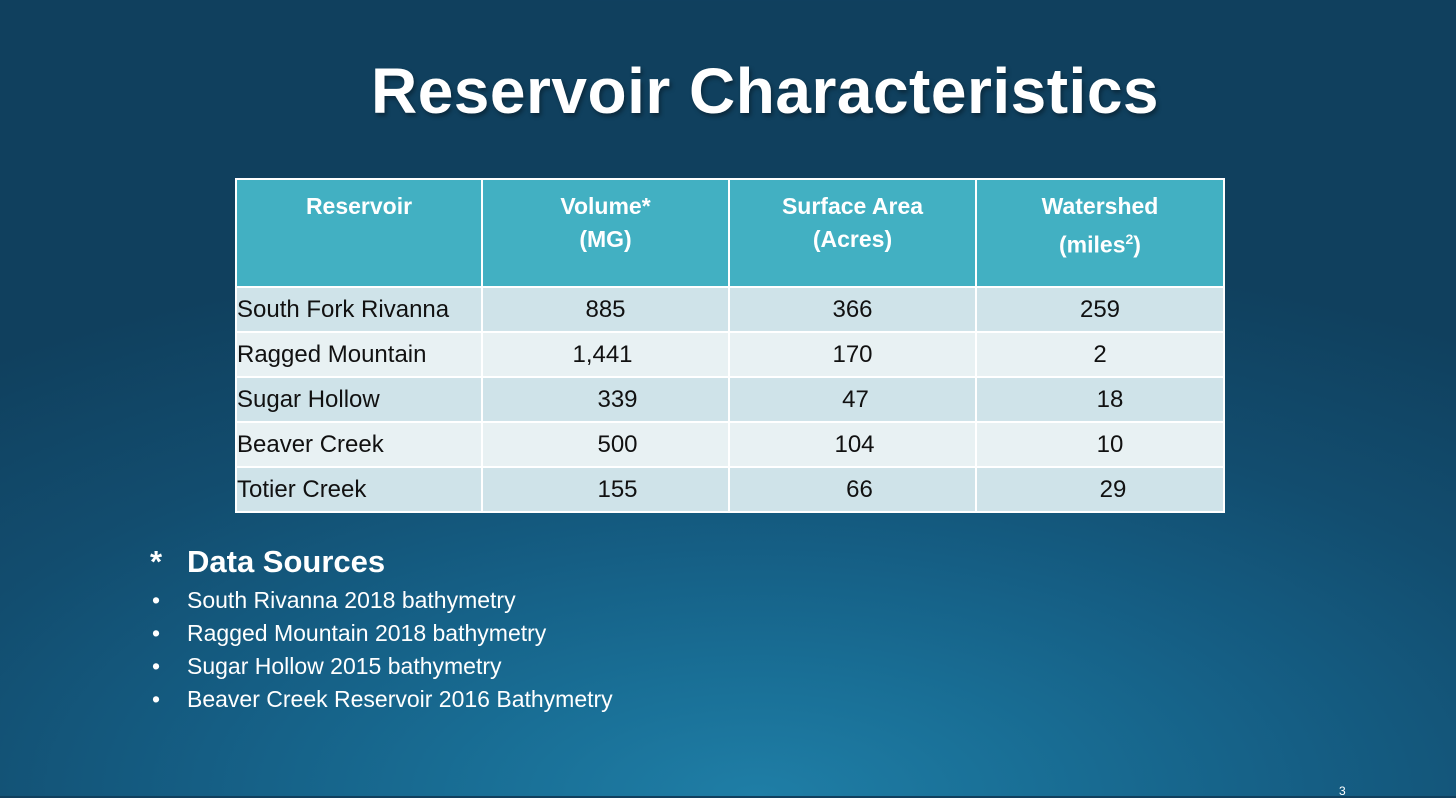  Describe the element at coordinates (617, 444) in the screenshot. I see `cell-volume-value: 500` at that location.